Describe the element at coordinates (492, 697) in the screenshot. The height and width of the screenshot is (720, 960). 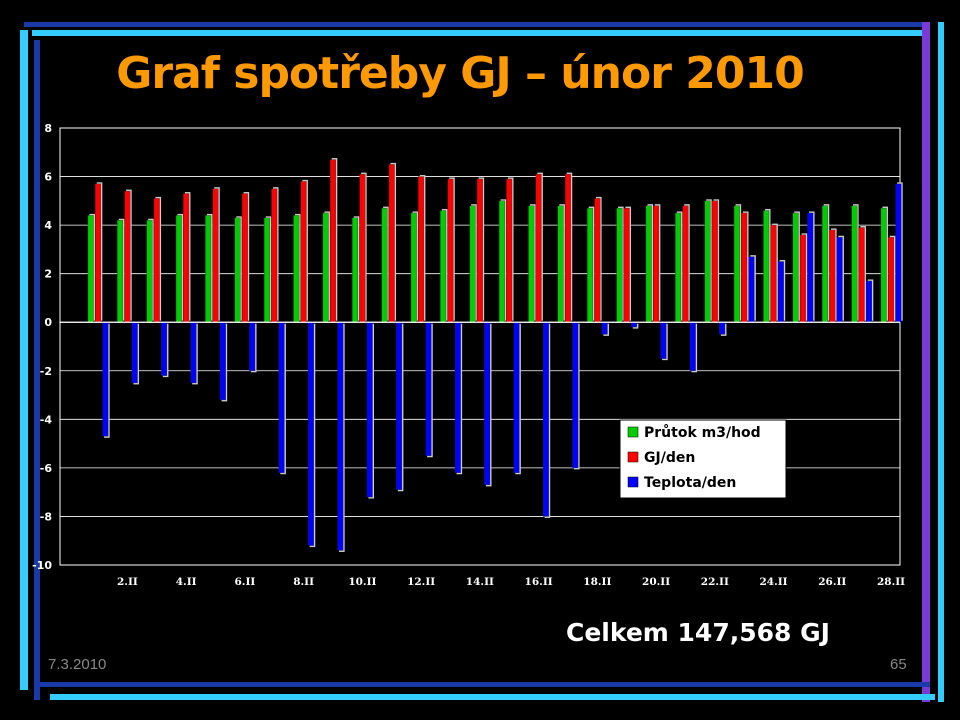
I see `deco-bottom-bar-light` at that location.